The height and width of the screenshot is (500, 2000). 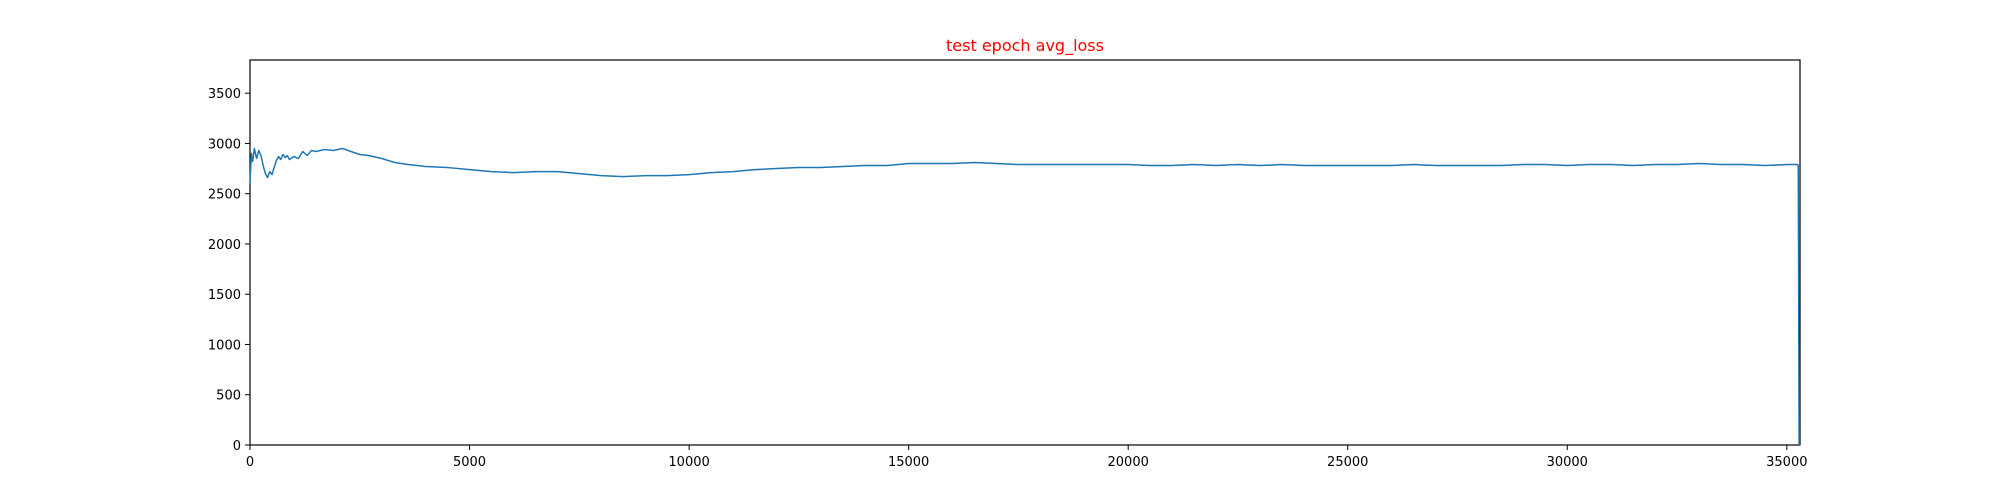 What do you see at coordinates (224, 345) in the screenshot?
I see `y-tick-label: 1000` at bounding box center [224, 345].